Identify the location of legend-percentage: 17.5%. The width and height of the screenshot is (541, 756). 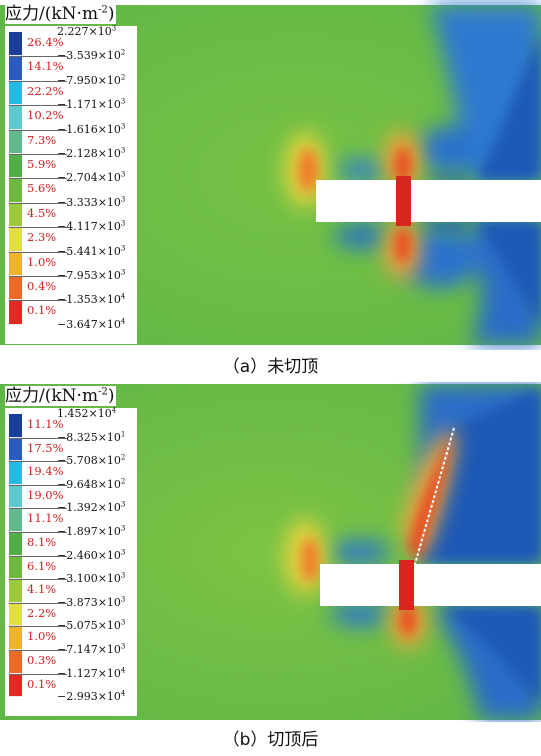
(45, 447).